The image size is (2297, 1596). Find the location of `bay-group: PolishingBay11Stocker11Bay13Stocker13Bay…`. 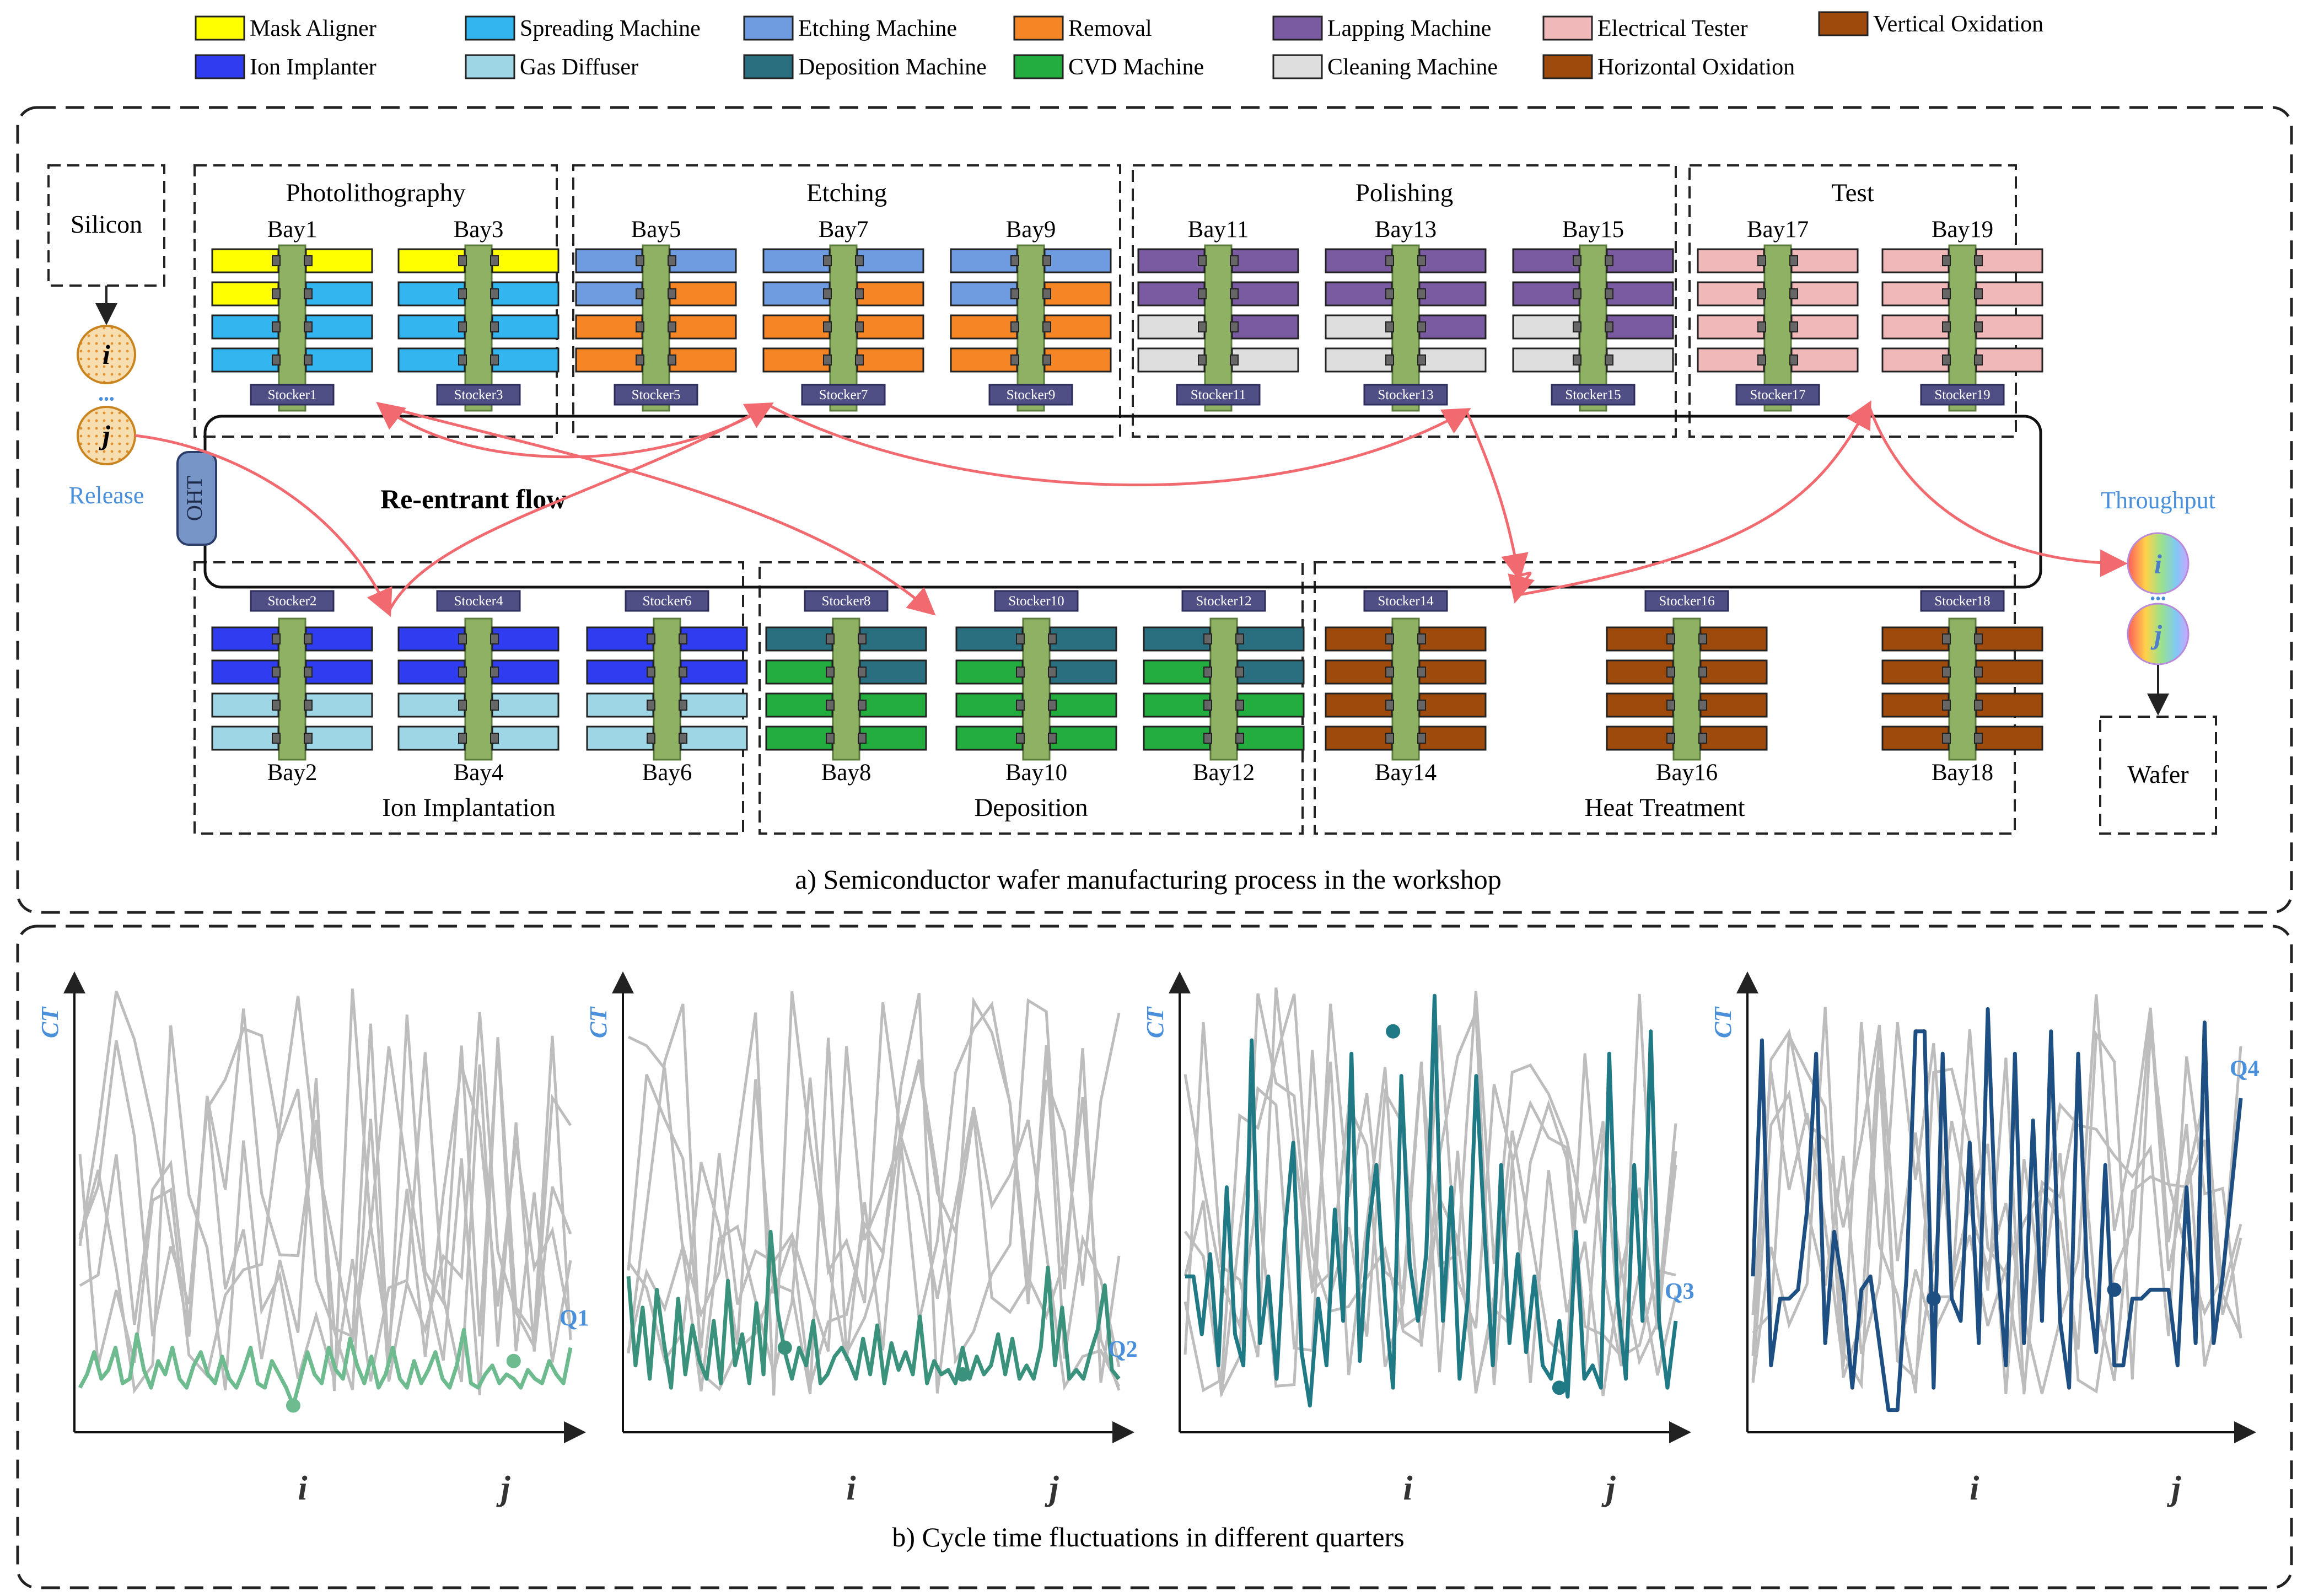

bay-group: PolishingBay11Stocker11Bay13Stocker13Bay… is located at coordinates (1404, 301).